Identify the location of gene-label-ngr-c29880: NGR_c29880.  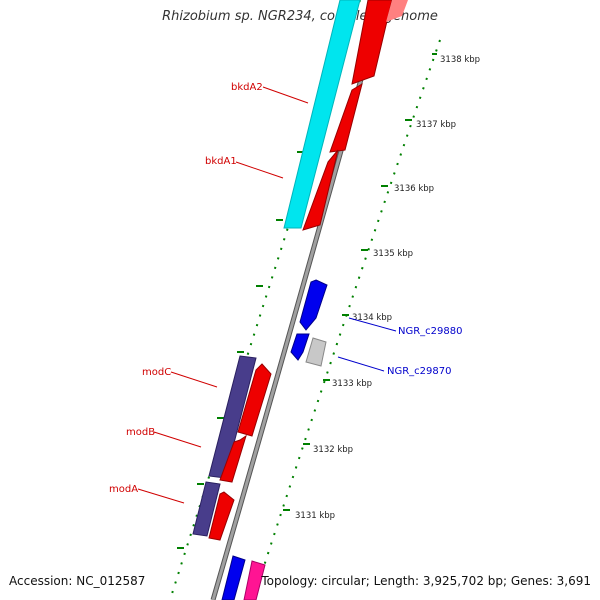
(430, 331).